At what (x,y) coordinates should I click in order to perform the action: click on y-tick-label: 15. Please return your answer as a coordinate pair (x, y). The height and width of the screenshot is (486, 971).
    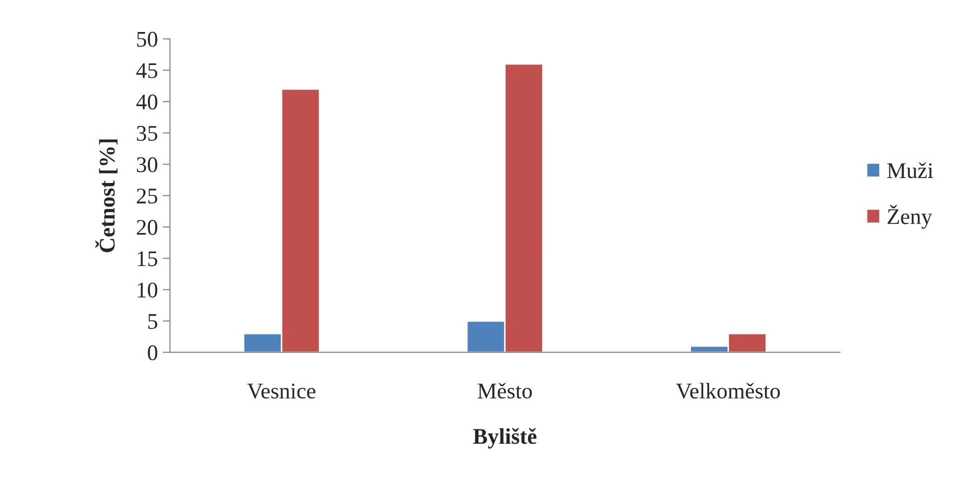
    Looking at the image, I should click on (148, 258).